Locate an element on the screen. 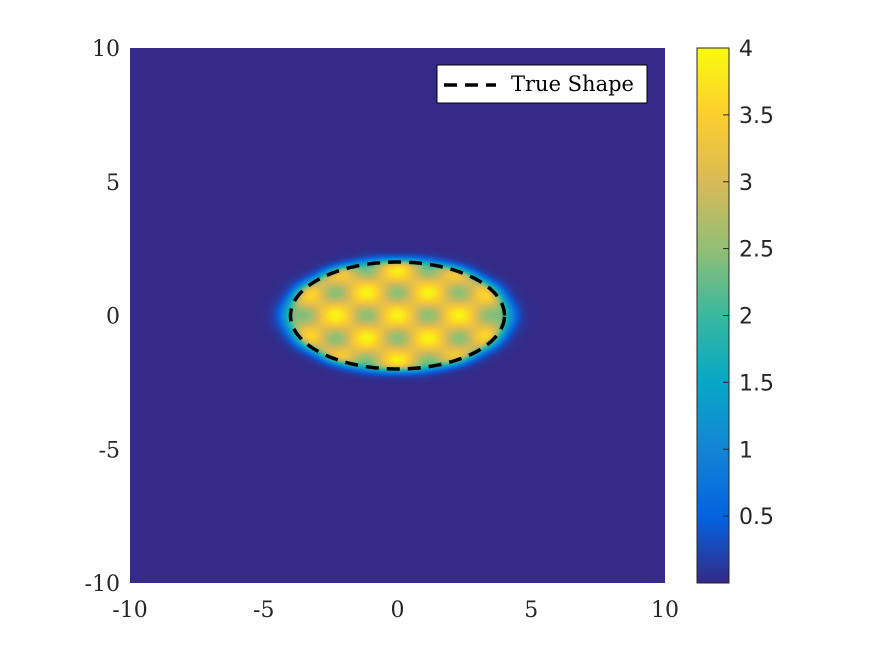 This screenshot has width=875, height=656. true-shape-ellipse is located at coordinates (397, 315).